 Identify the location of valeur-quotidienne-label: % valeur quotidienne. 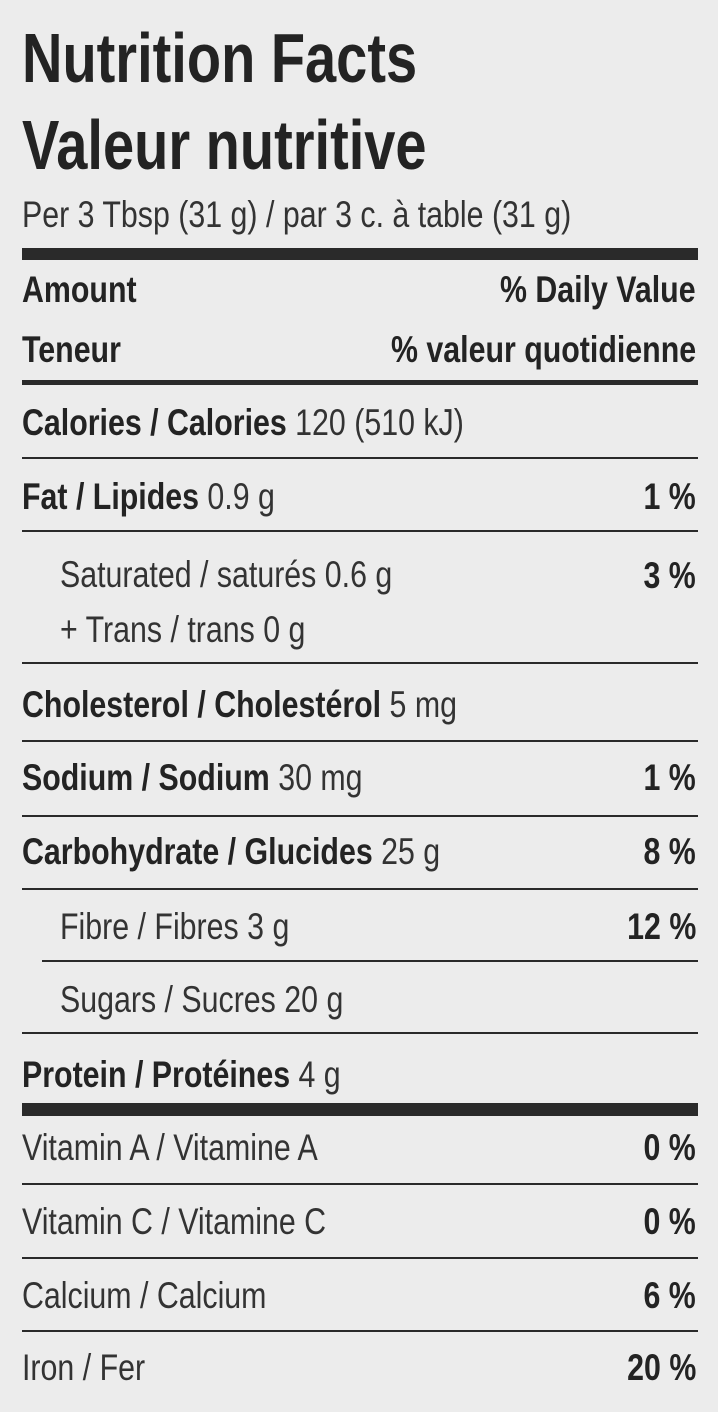
(543, 349).